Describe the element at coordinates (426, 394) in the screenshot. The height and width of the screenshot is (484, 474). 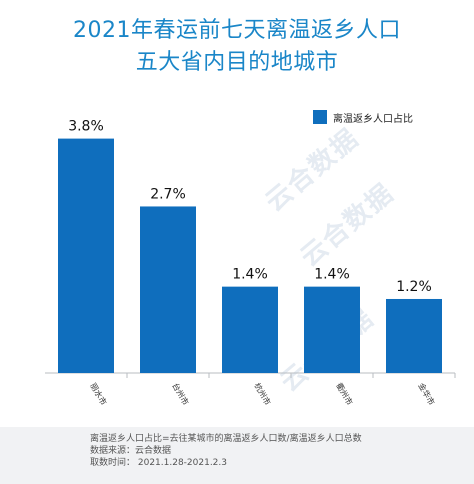
I see `x-tick-label-5: 金华市` at that location.